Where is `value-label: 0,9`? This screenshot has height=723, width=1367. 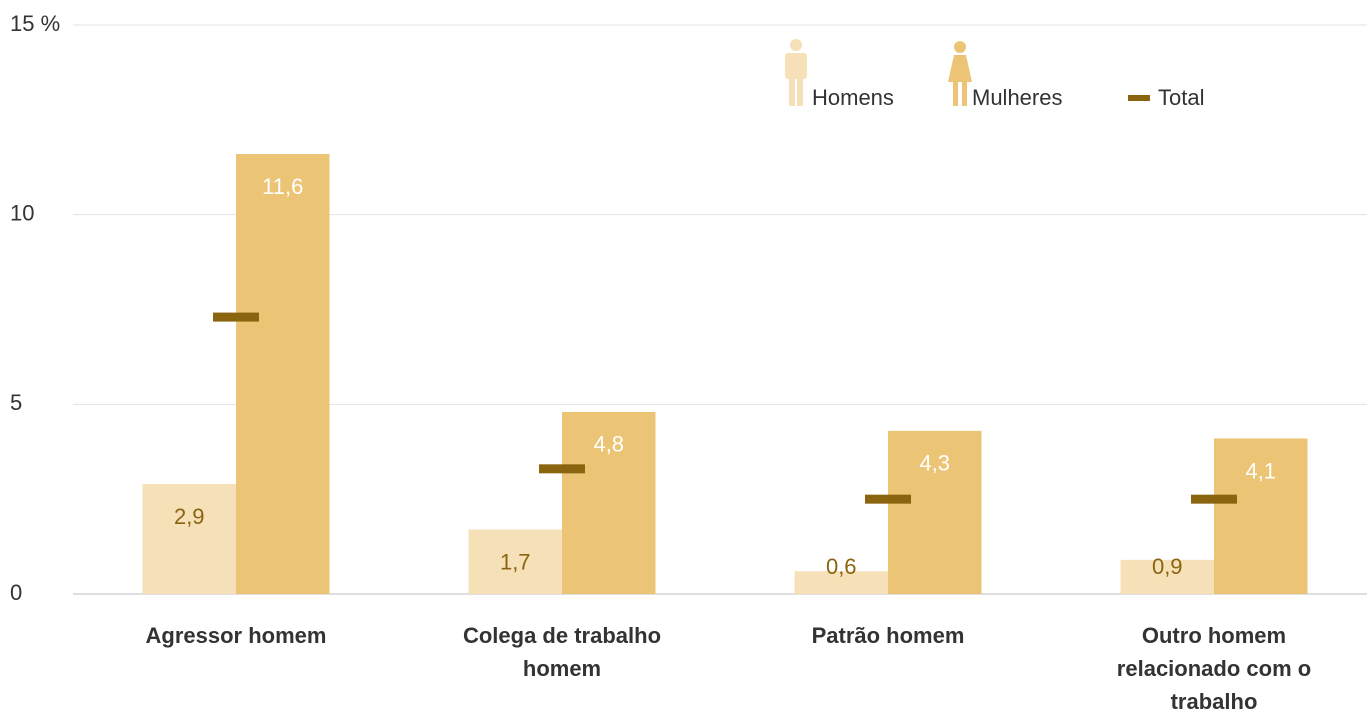
value-label: 0,9 is located at coordinates (1167, 566).